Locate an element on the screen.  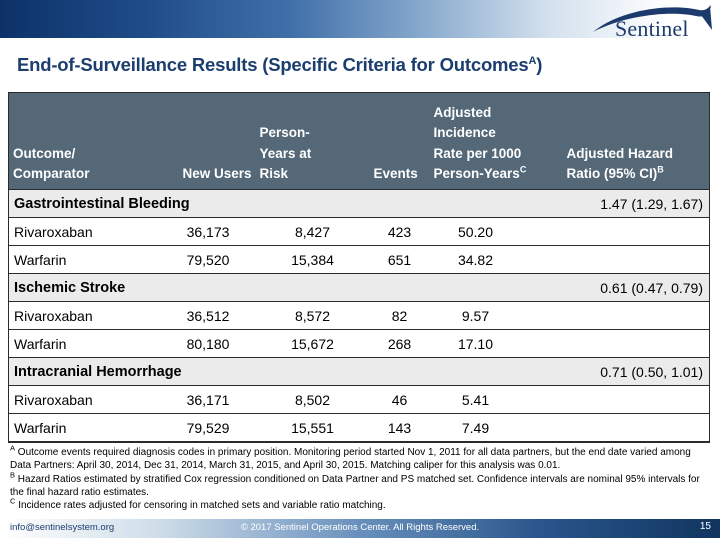
new-users-cell: 79,520 is located at coordinates (208, 259).